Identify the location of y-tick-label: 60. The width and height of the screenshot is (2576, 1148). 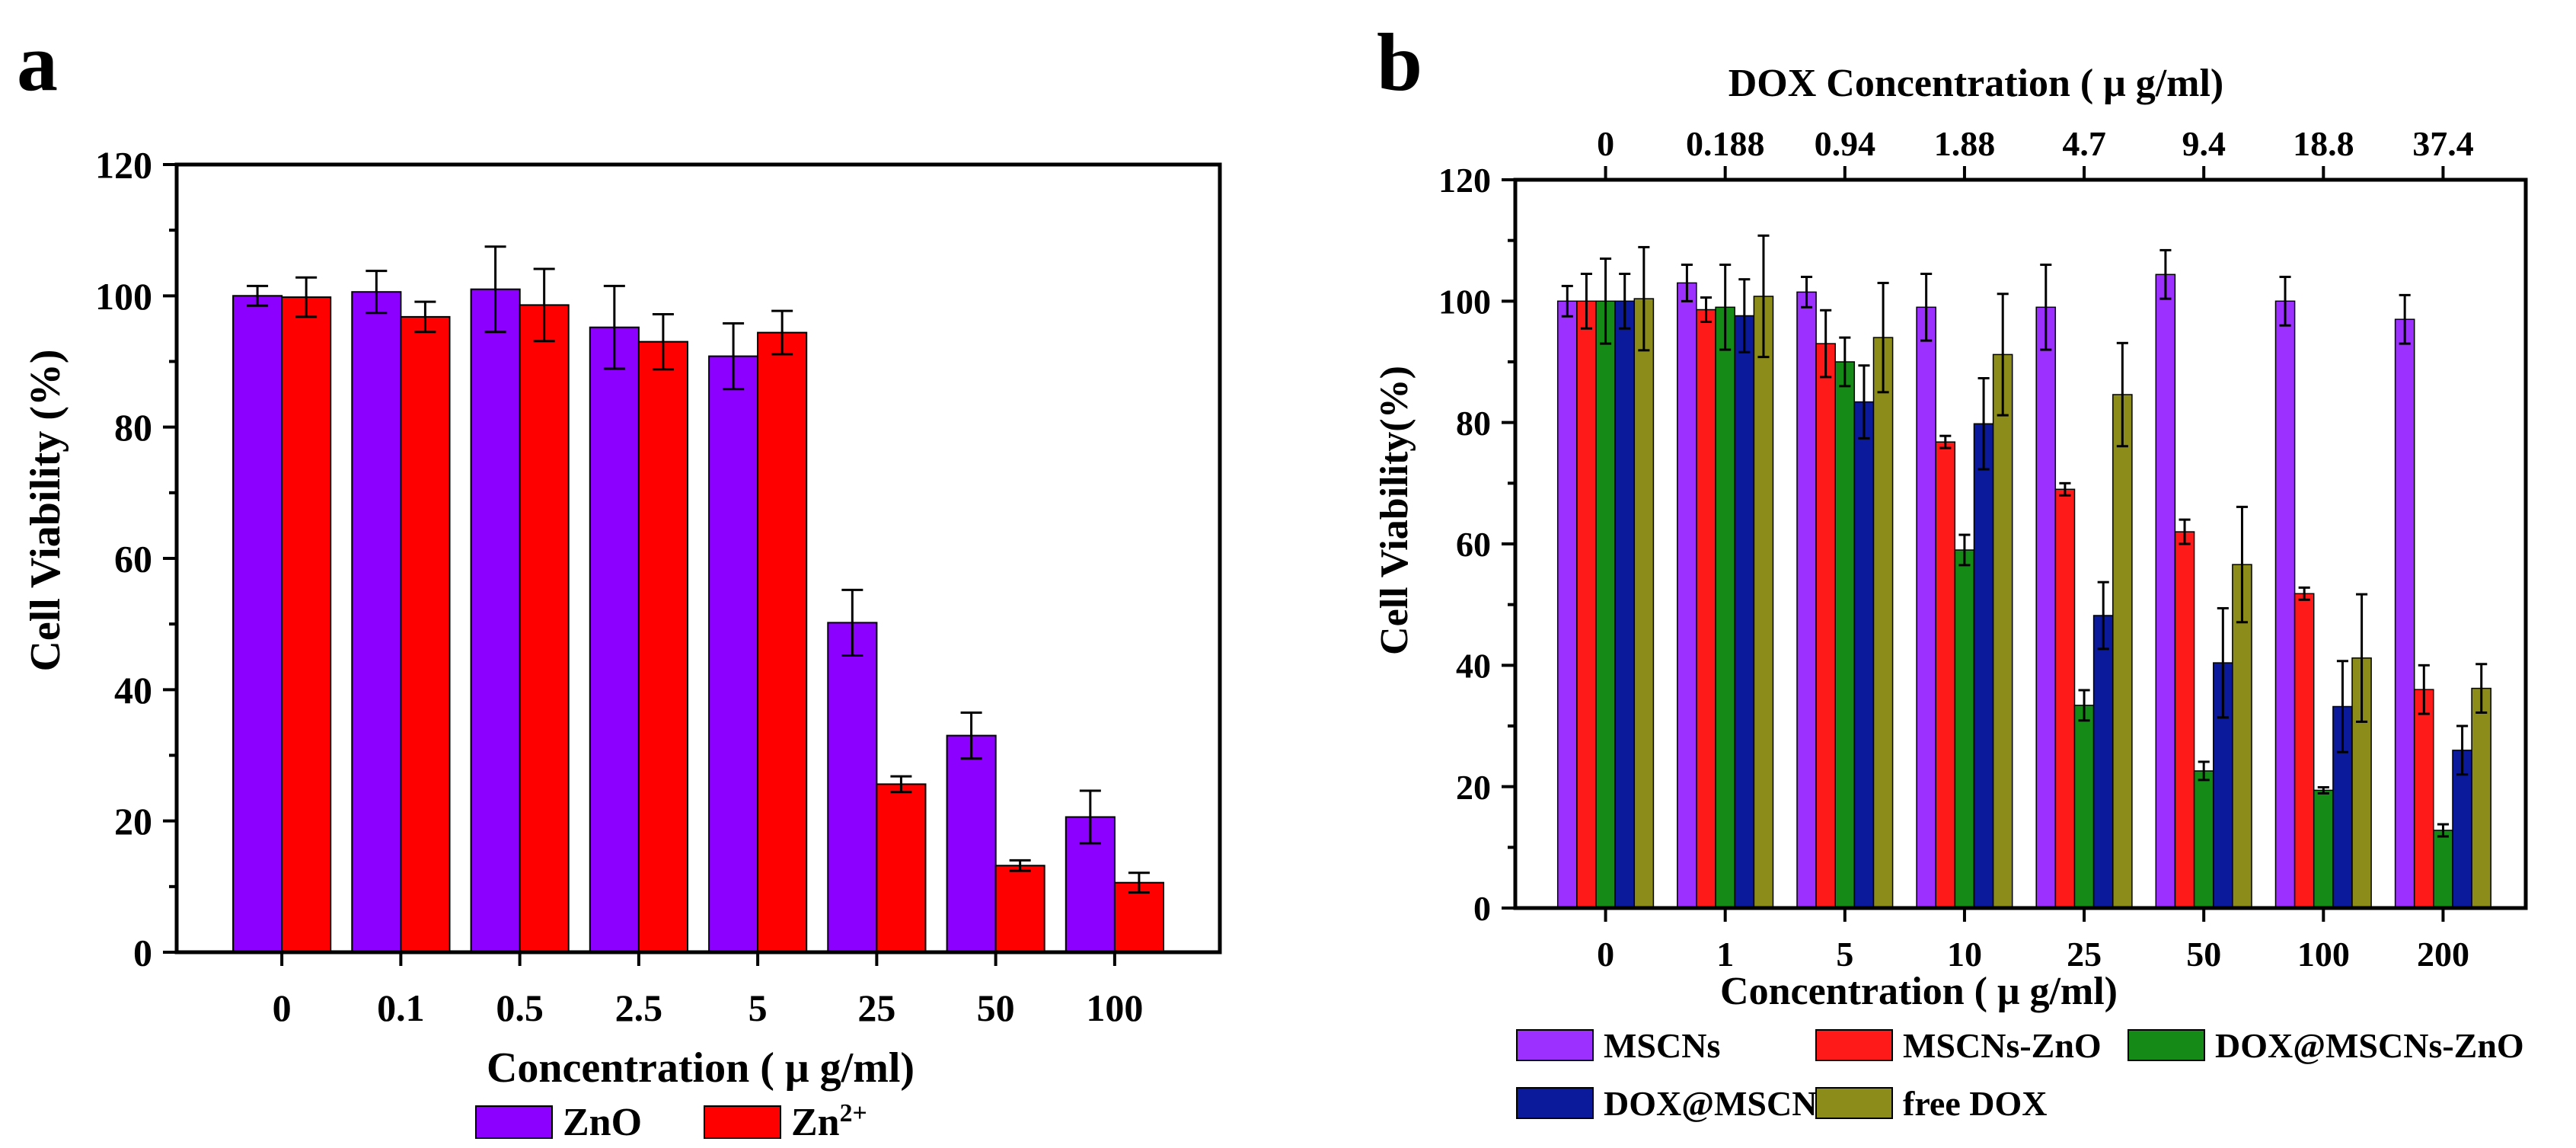
(133, 559).